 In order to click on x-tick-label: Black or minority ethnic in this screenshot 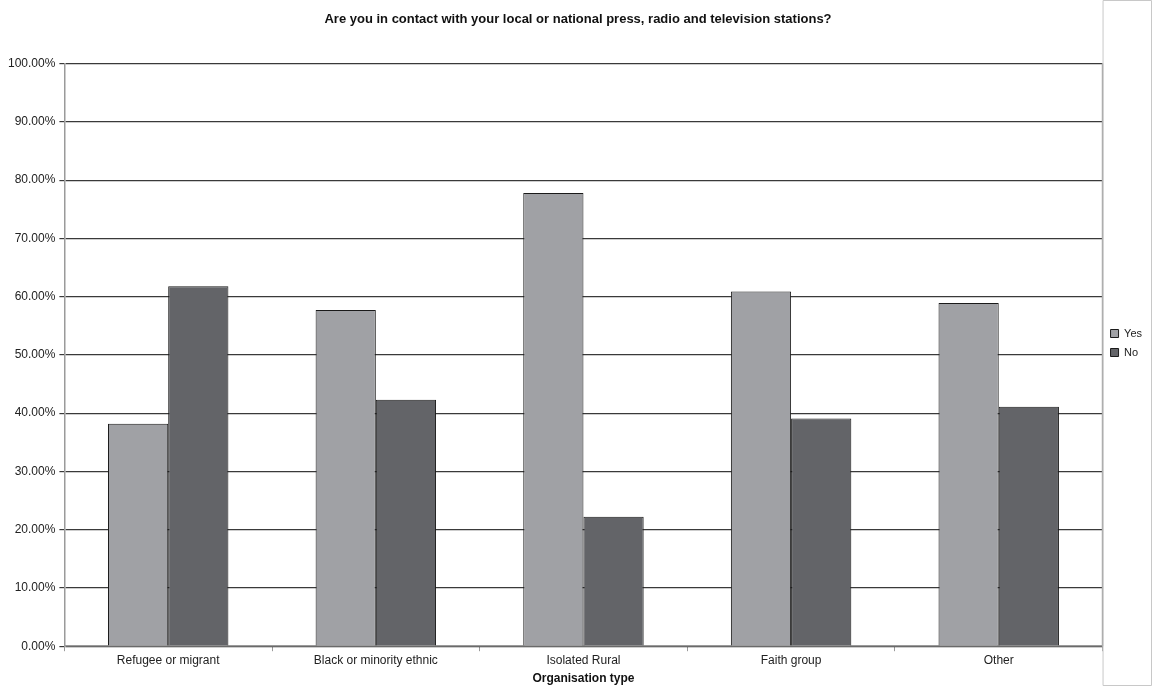, I will do `click(375, 659)`.